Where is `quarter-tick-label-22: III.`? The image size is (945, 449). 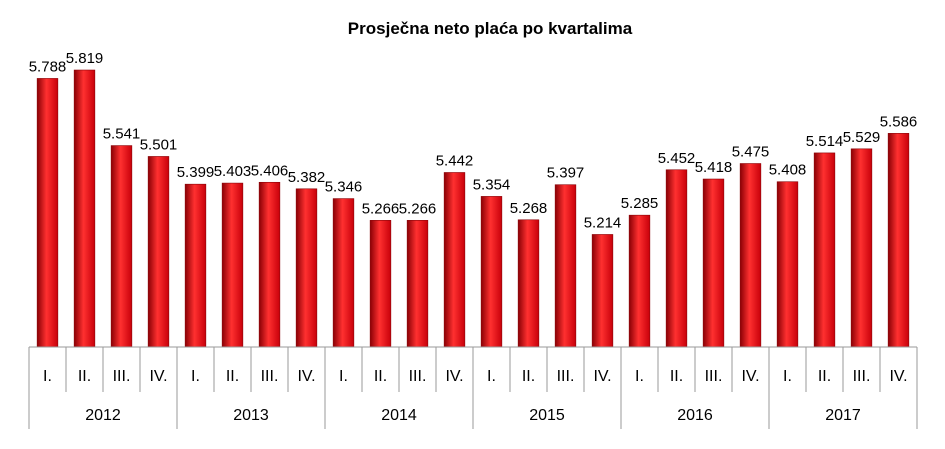 quarter-tick-label-22: III. is located at coordinates (862, 376).